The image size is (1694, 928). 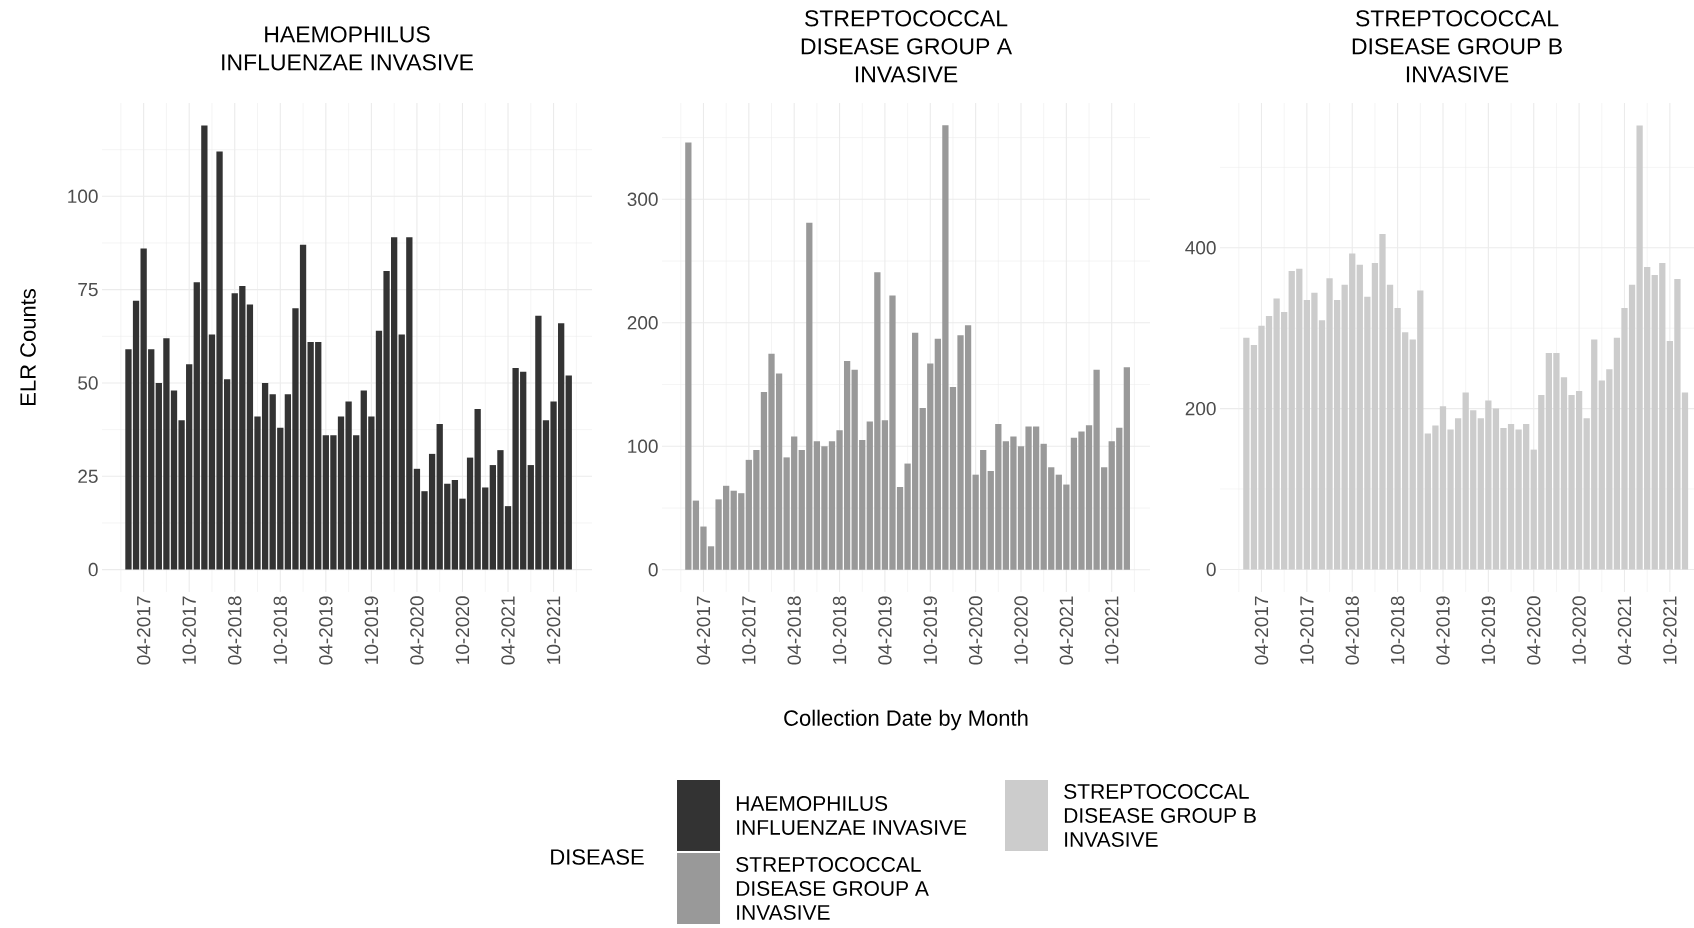 I want to click on chart-title: STREPTOCOCCAL DISEASE GROUP B INVASIVE, so click(x=1457, y=46).